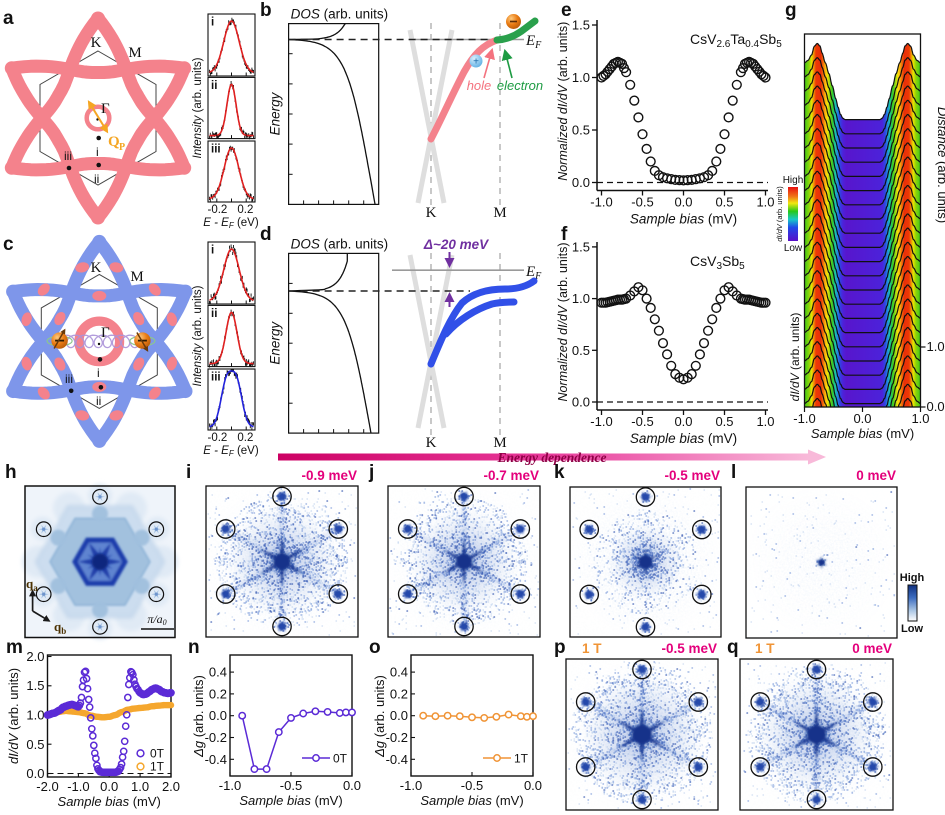 This screenshot has height=815, width=945. I want to click on svg-text: -0.9 meV, so click(329, 475).